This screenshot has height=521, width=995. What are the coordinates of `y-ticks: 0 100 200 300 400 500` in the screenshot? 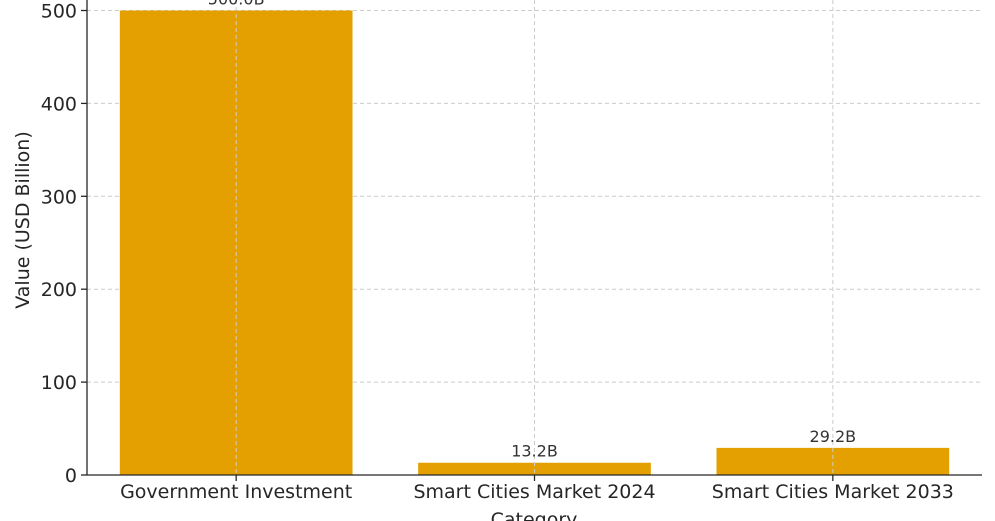 It's located at (64, 244).